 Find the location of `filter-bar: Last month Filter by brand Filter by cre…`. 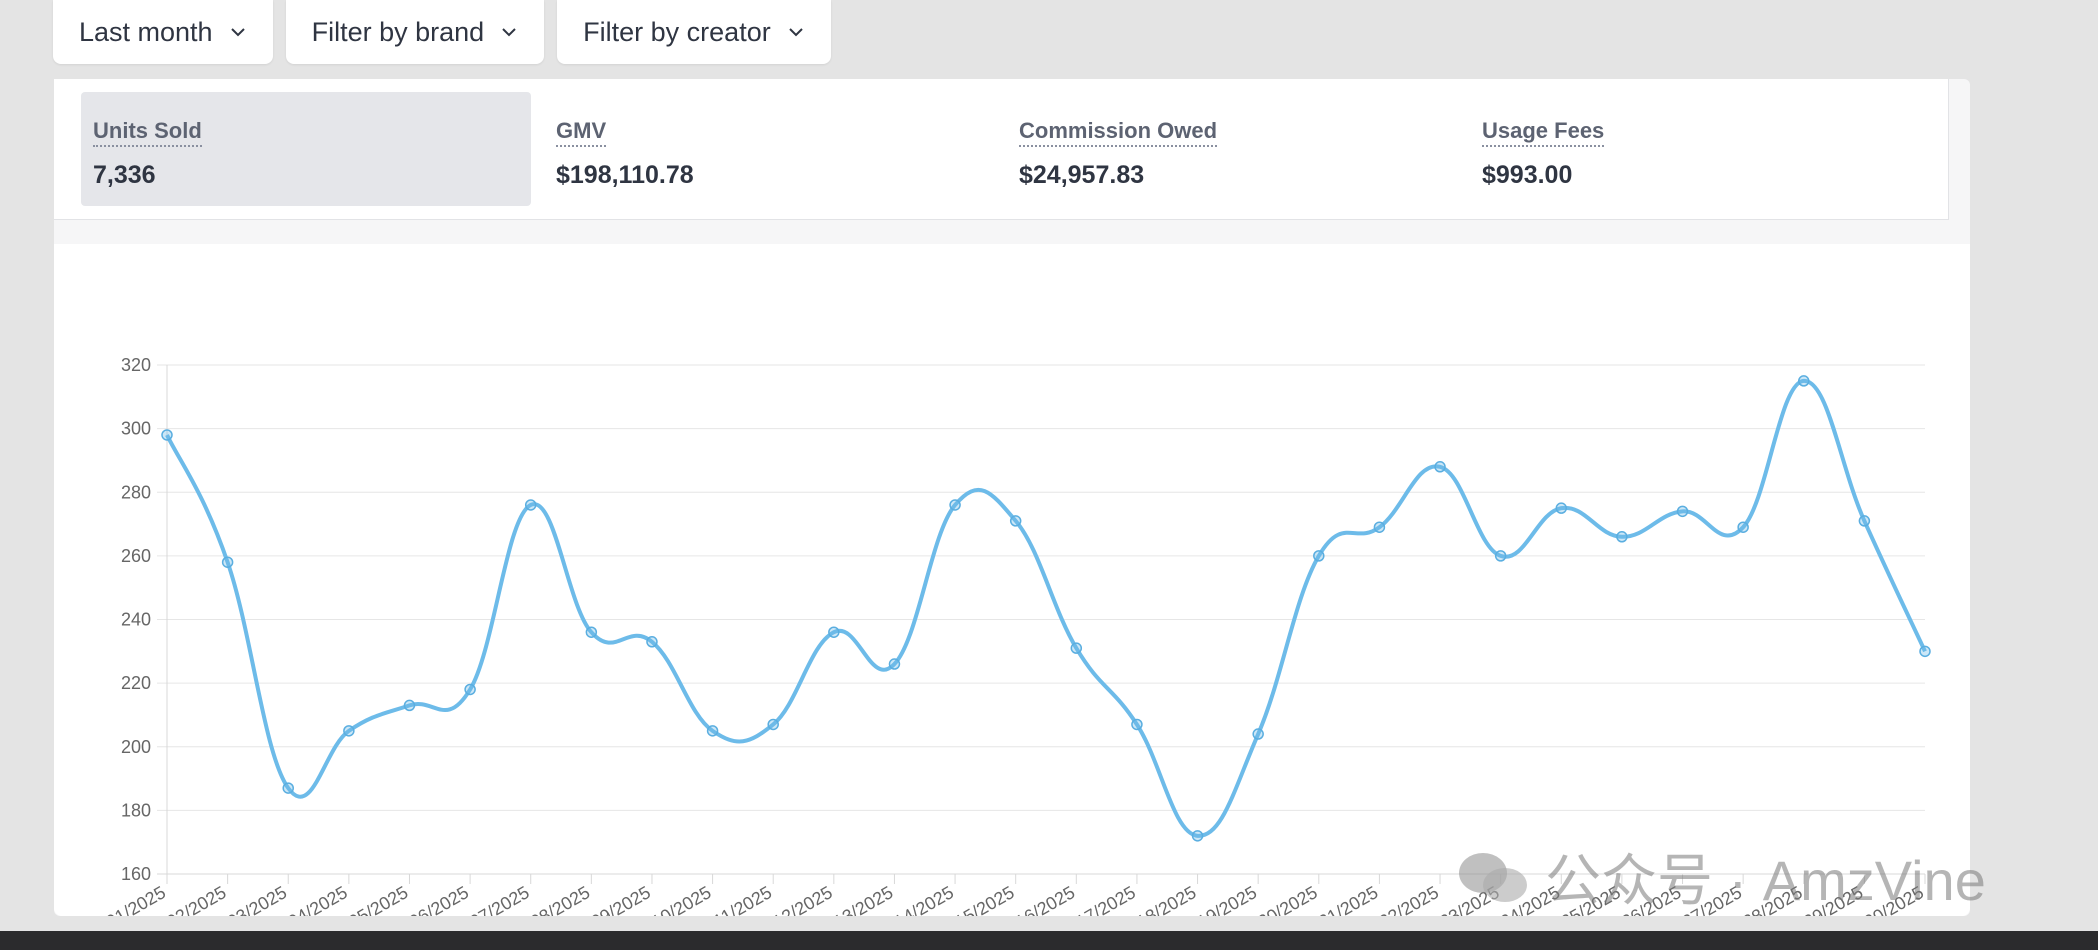

filter-bar: Last month Filter by brand Filter by cre… is located at coordinates (442, 32).